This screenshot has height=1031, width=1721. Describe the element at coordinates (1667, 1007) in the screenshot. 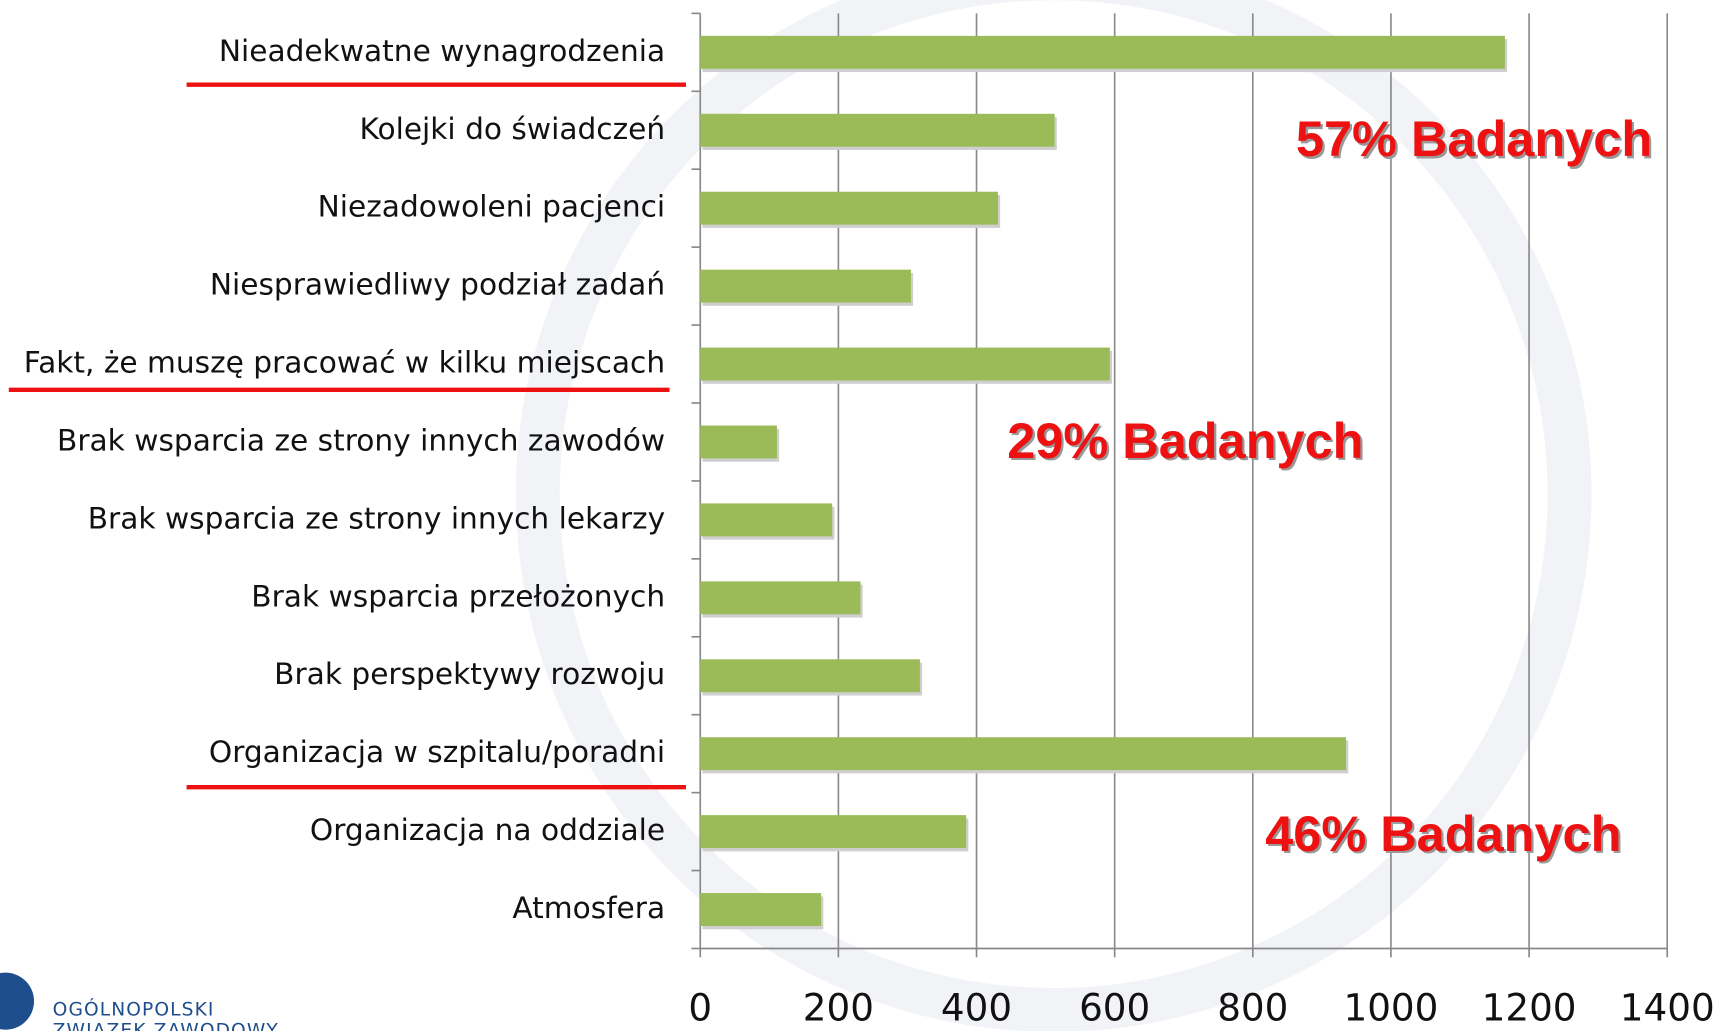

I see `x-tick-label: 1400` at that location.